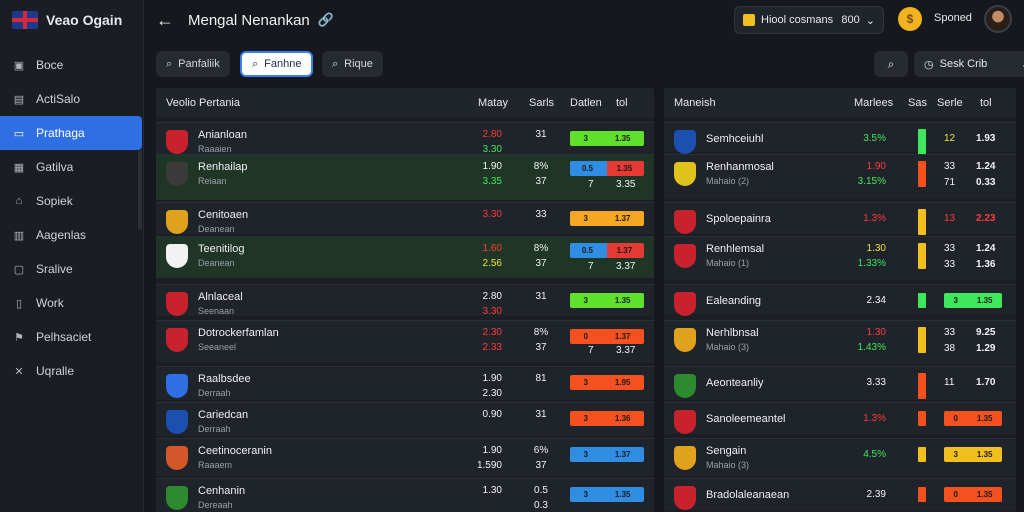  Describe the element at coordinates (71, 20) in the screenshot. I see `brand: Veao Ogain` at that location.